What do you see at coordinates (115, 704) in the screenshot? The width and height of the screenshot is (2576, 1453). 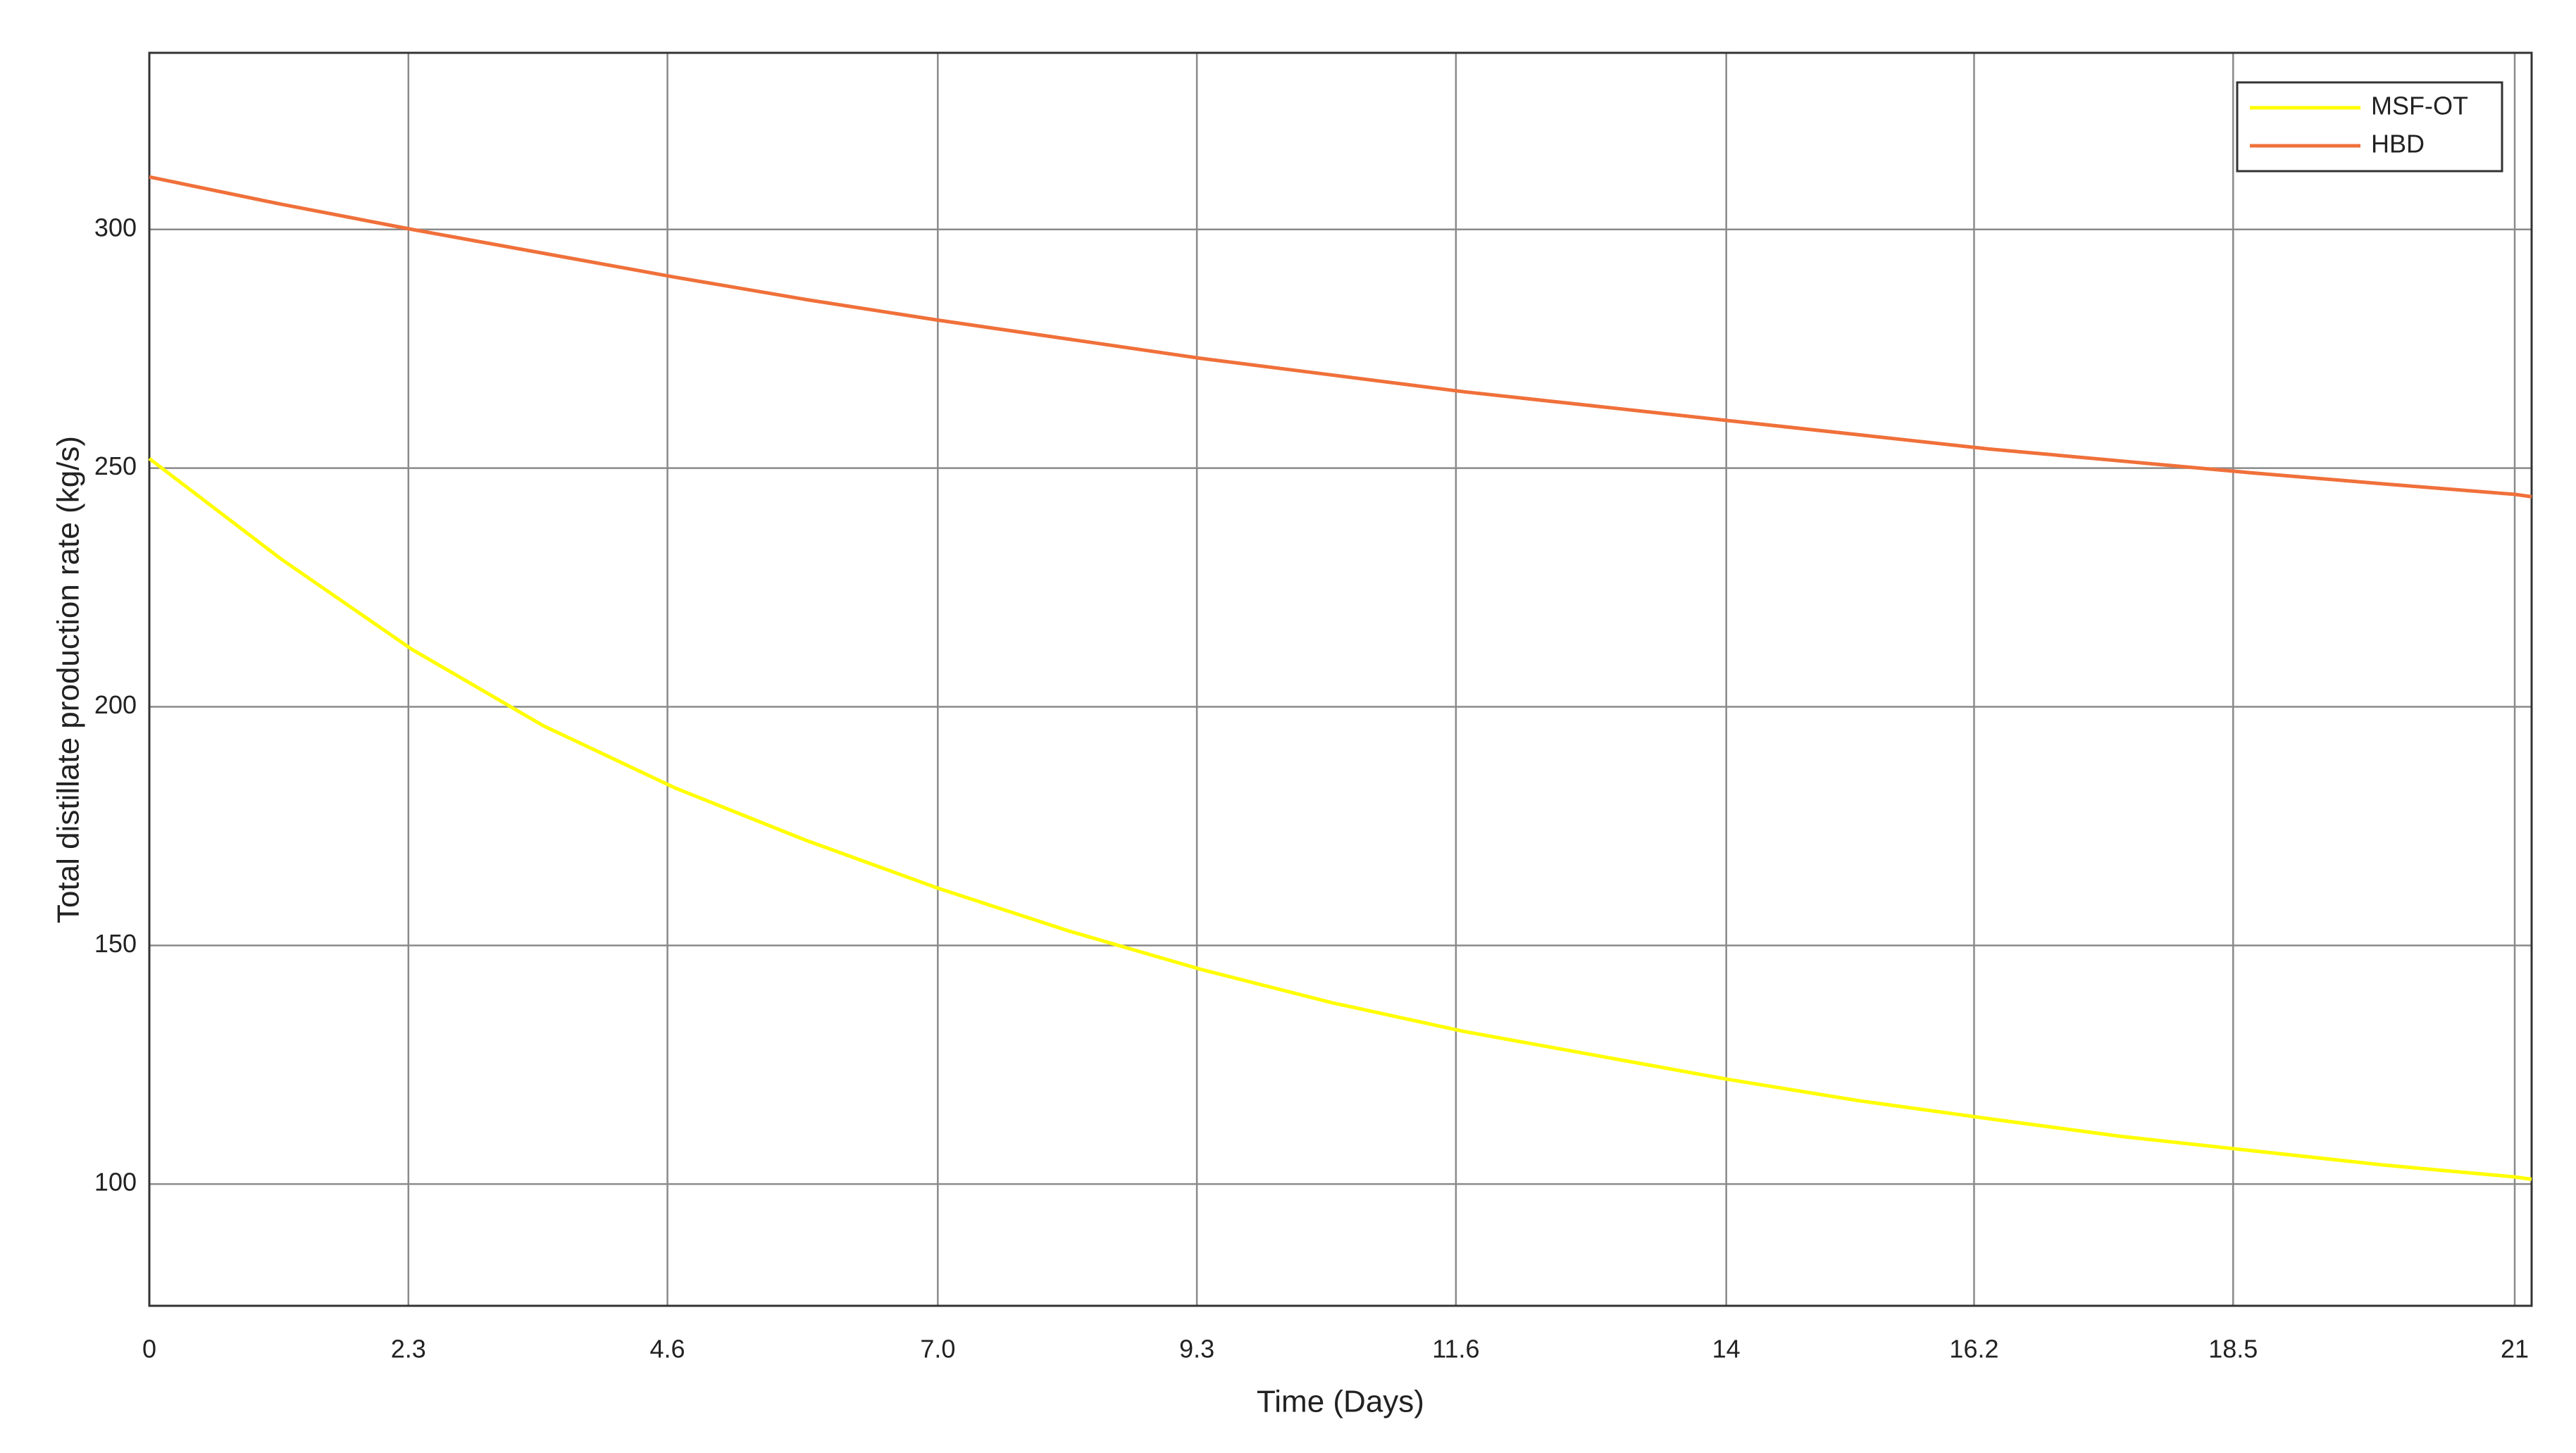 I see `y-tick-label: 200` at bounding box center [115, 704].